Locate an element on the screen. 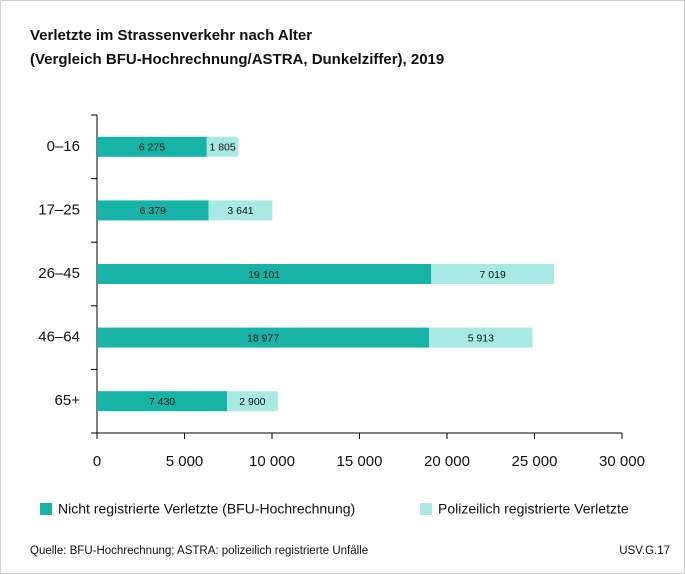 This screenshot has width=685, height=574. y-tick-label: 0–16 is located at coordinates (63, 146).